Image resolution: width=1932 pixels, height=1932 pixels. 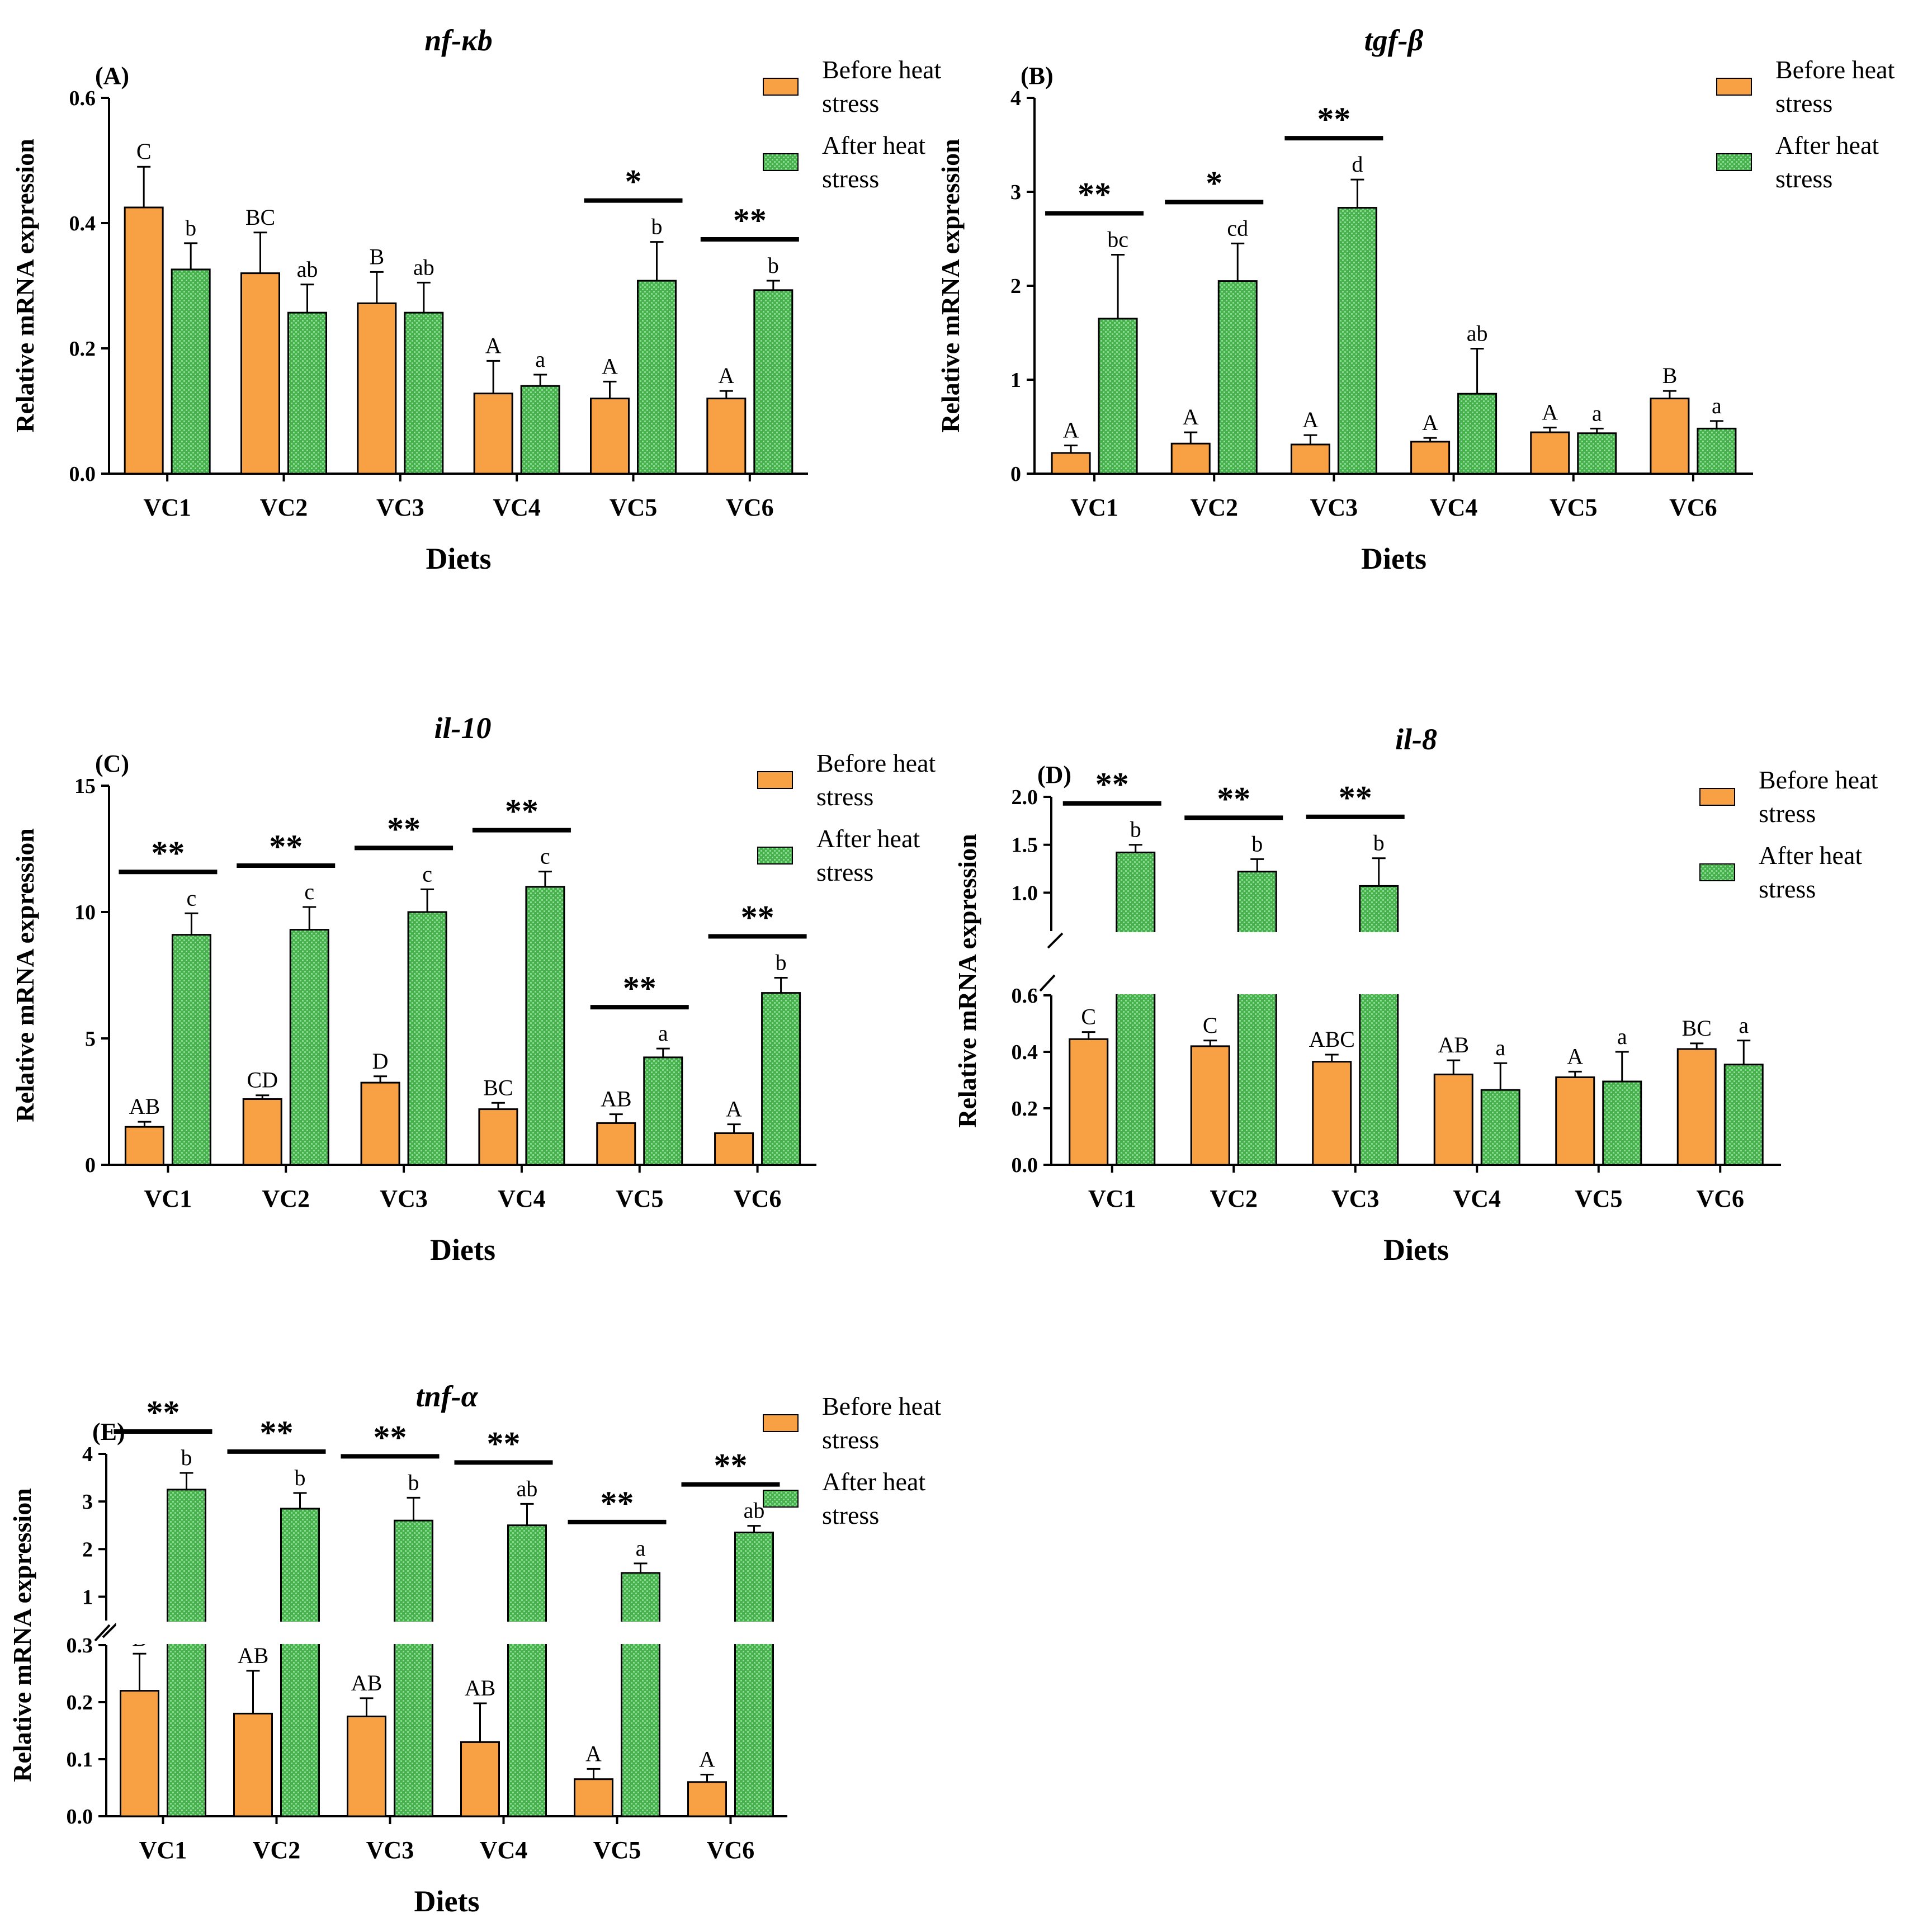 What do you see at coordinates (540, 359) in the screenshot?
I see `significance-letter: a` at bounding box center [540, 359].